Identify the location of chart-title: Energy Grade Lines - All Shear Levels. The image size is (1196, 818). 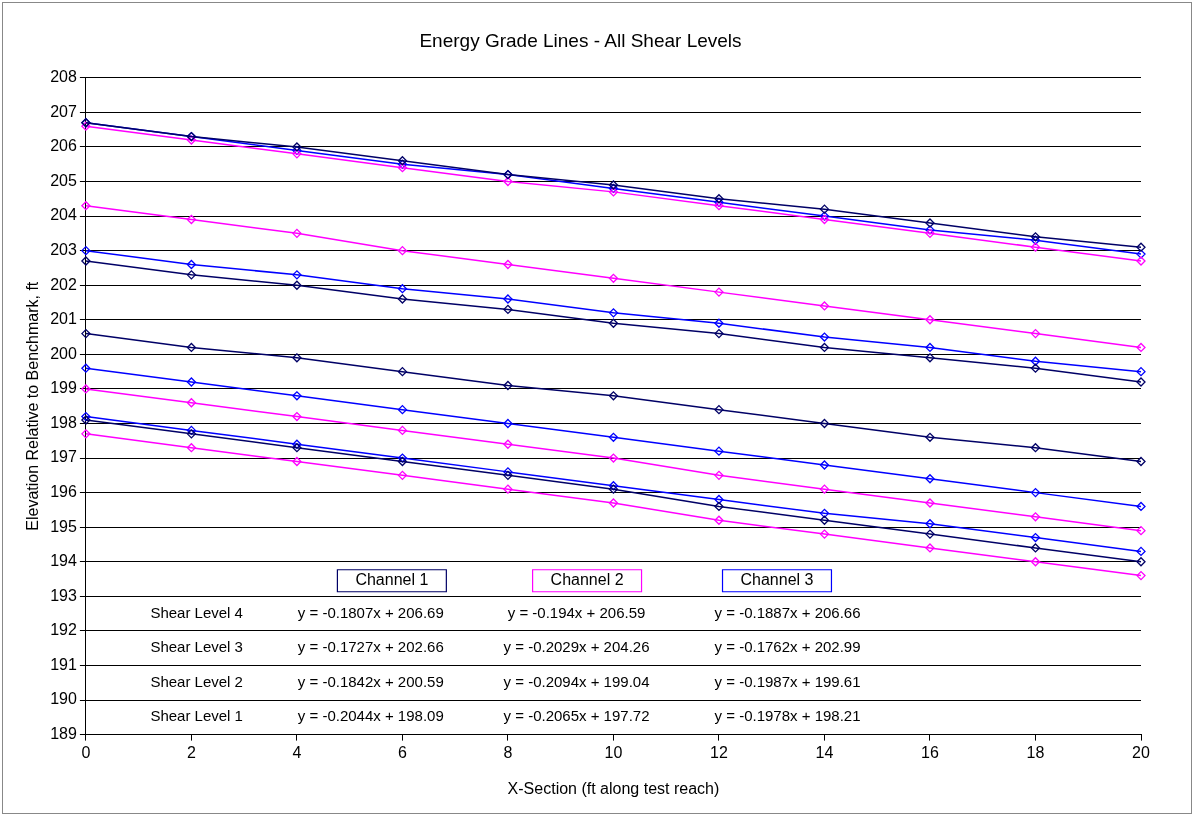
(580, 40).